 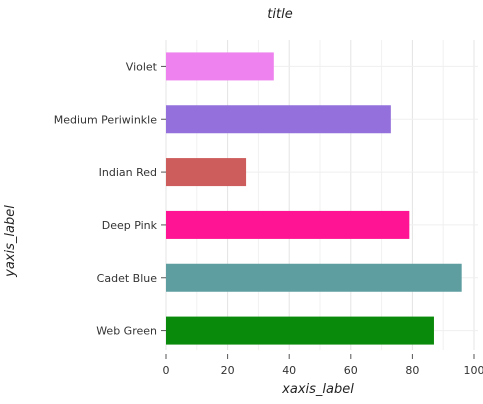 I want to click on bar-web-green, so click(x=300, y=331).